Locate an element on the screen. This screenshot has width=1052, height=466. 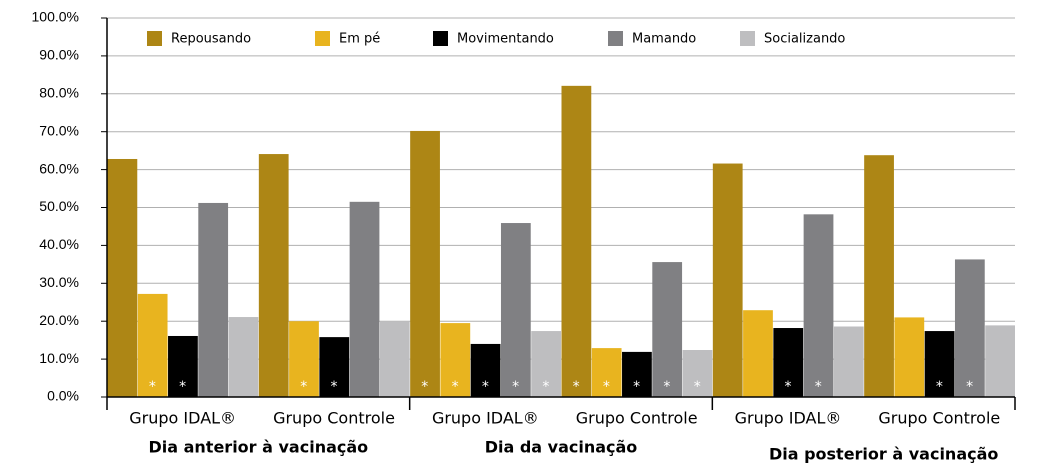
legend-label: Socializando is located at coordinates (804, 39).